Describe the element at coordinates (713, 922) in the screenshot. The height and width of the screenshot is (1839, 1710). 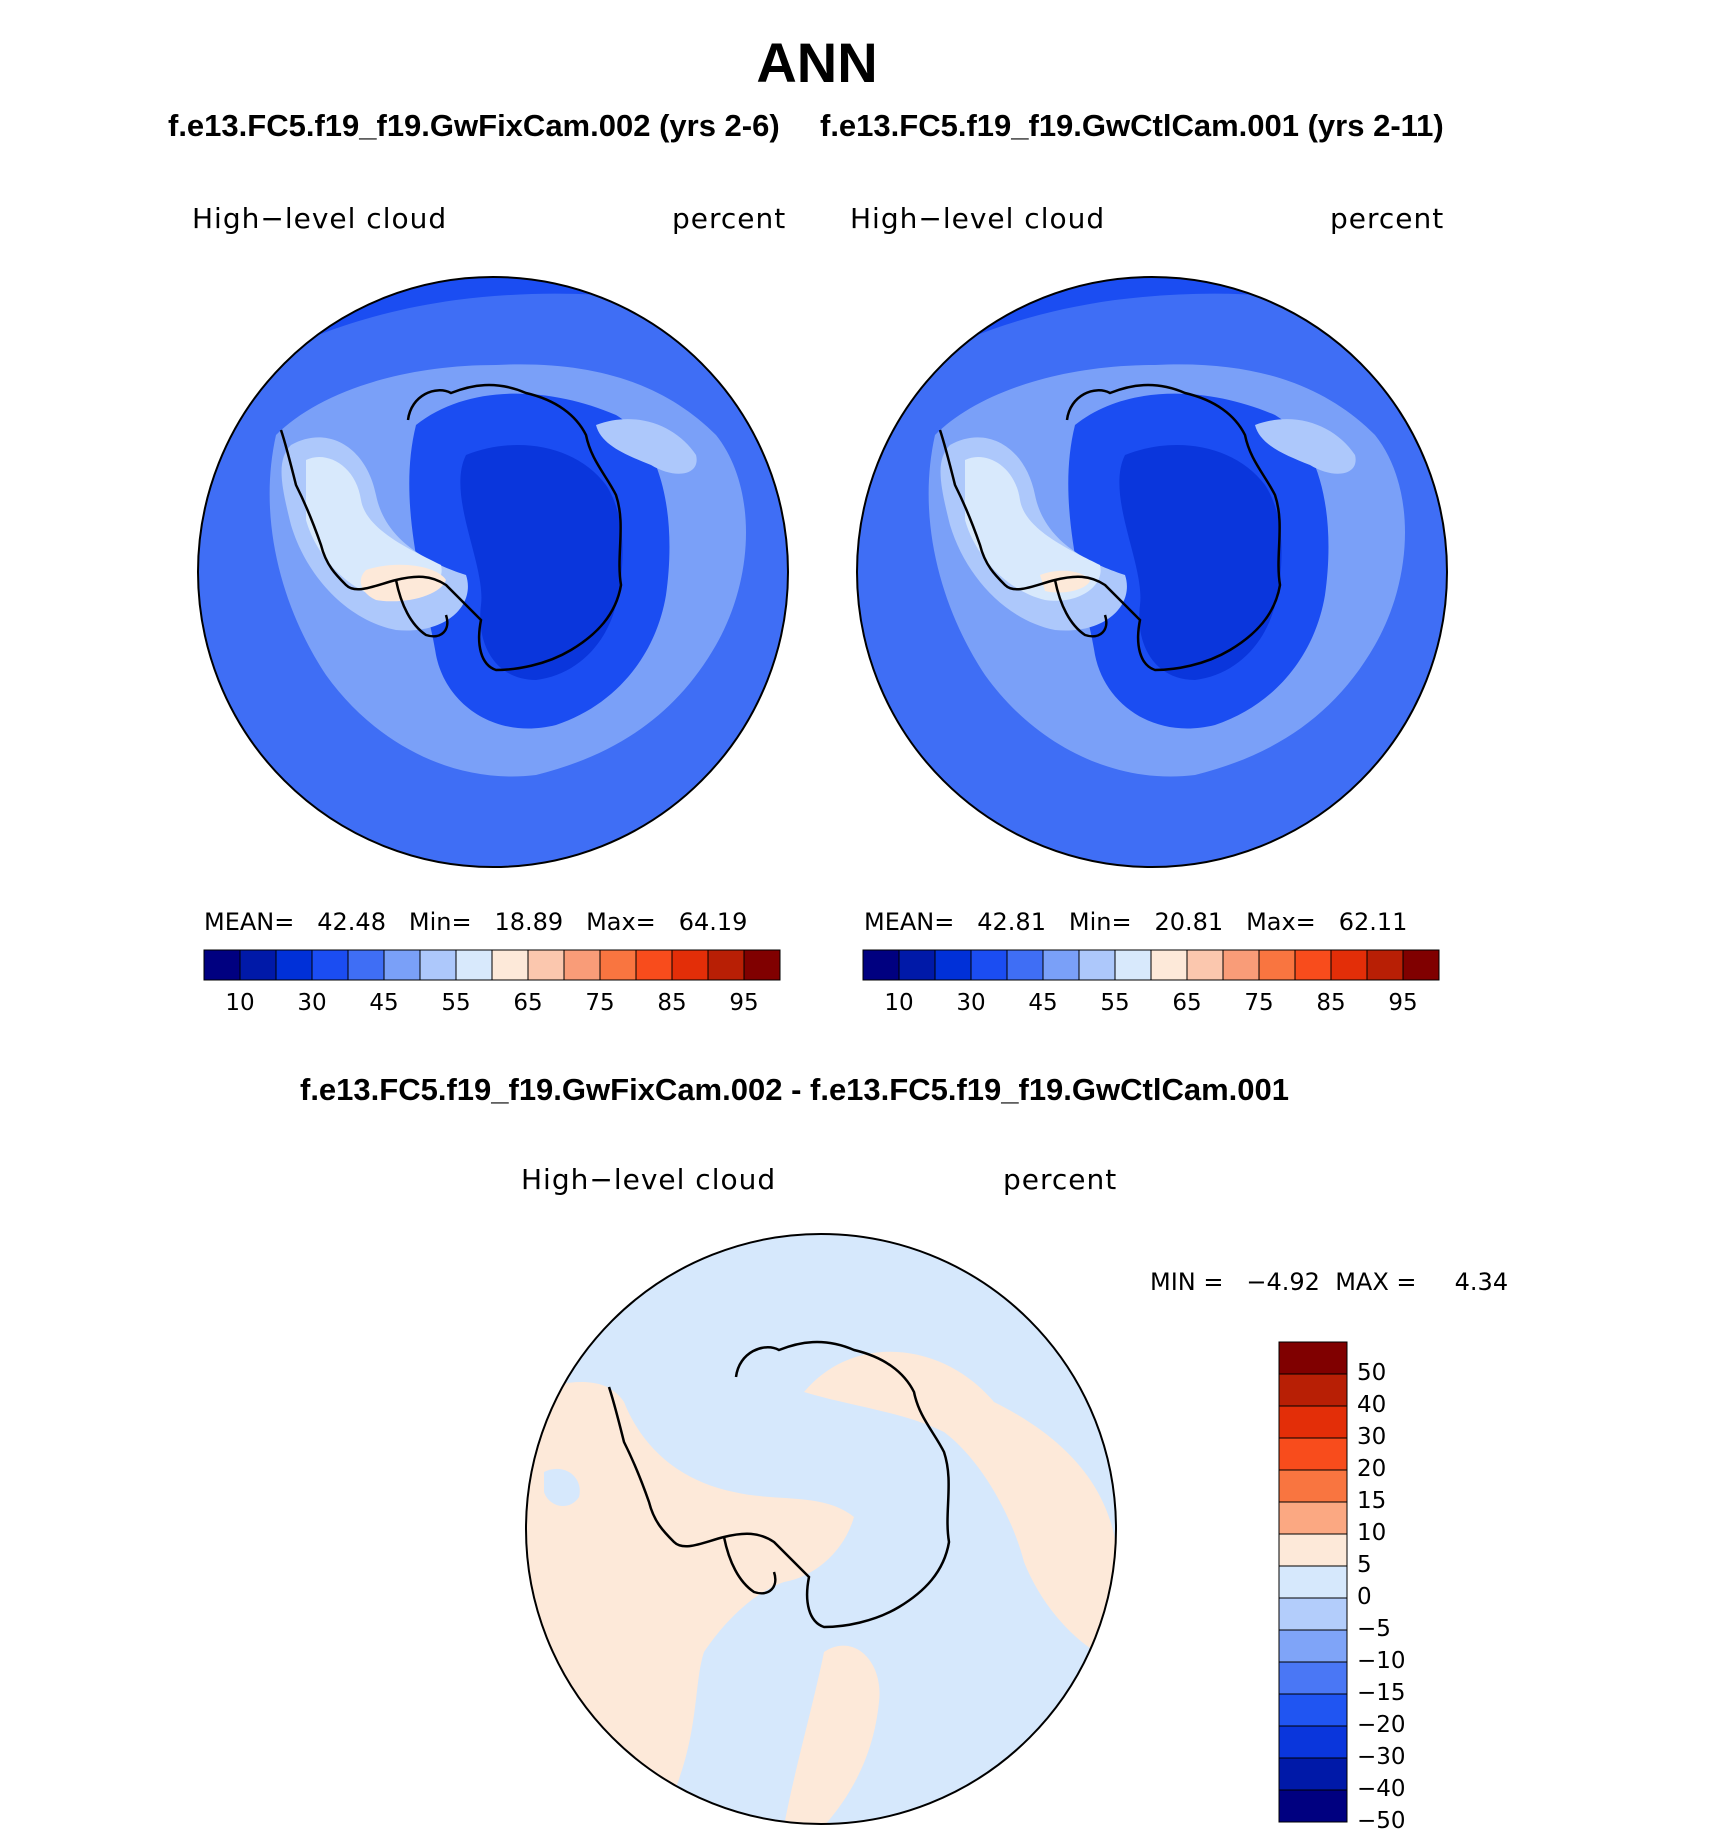
I see `panel-1-max-value: 64.19` at that location.